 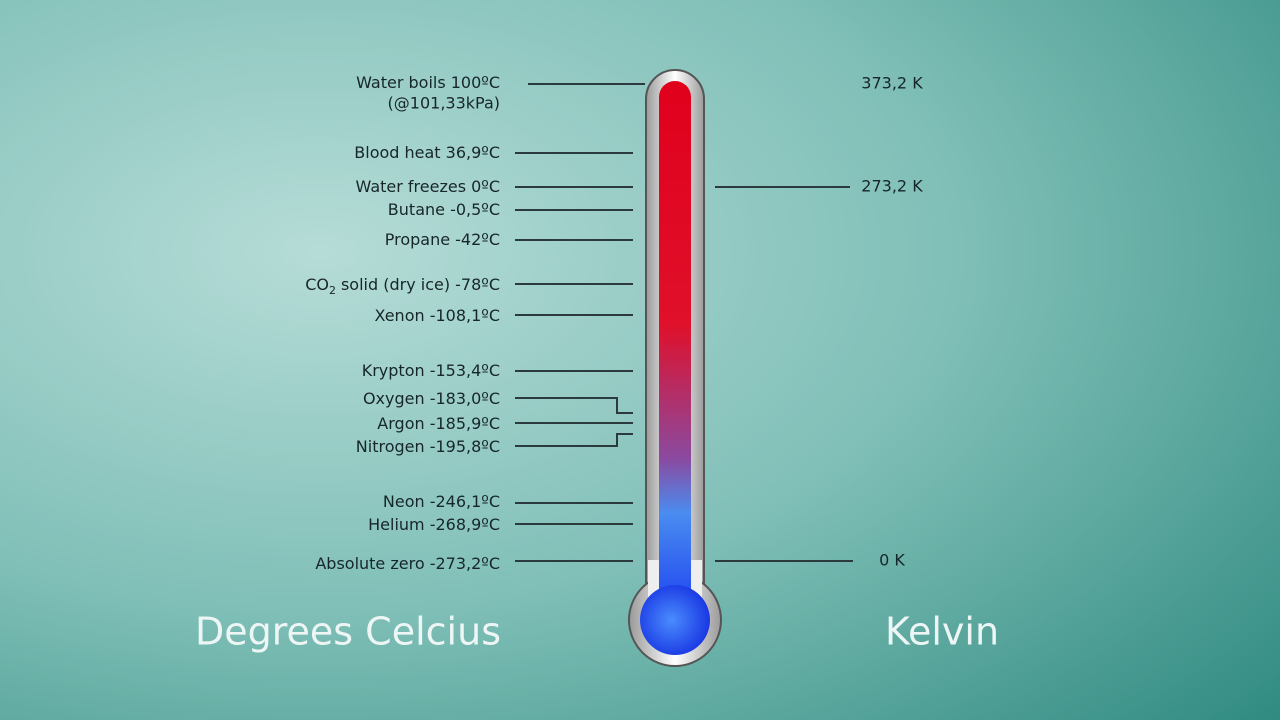 I want to click on label-text: Helium -268,9ºC, so click(x=434, y=524).